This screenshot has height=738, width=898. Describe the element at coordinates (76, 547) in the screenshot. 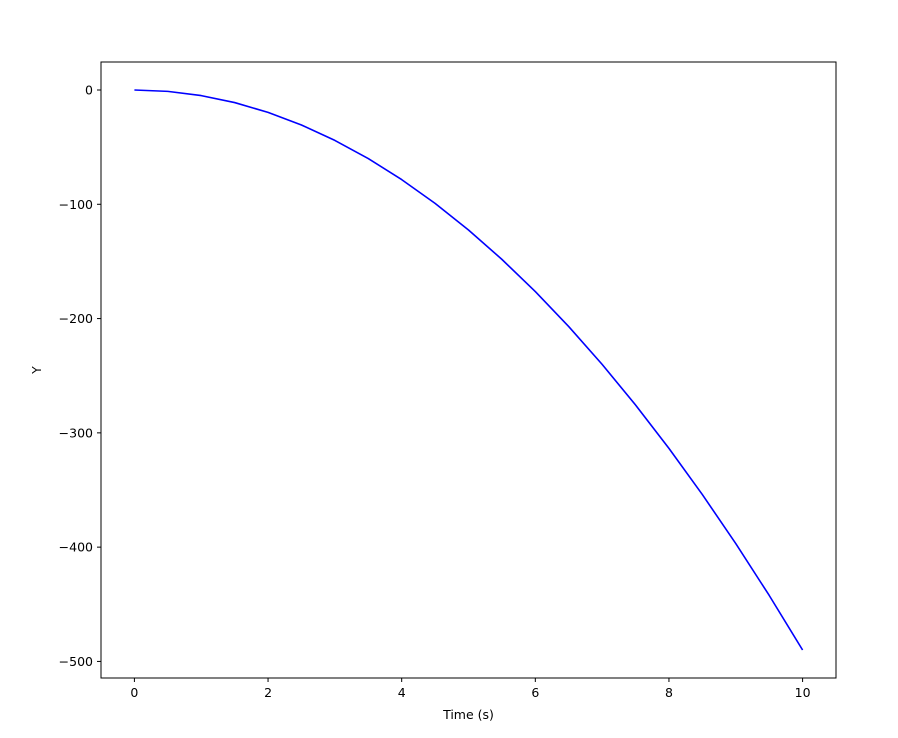

I see `y-tick-label: −400` at that location.